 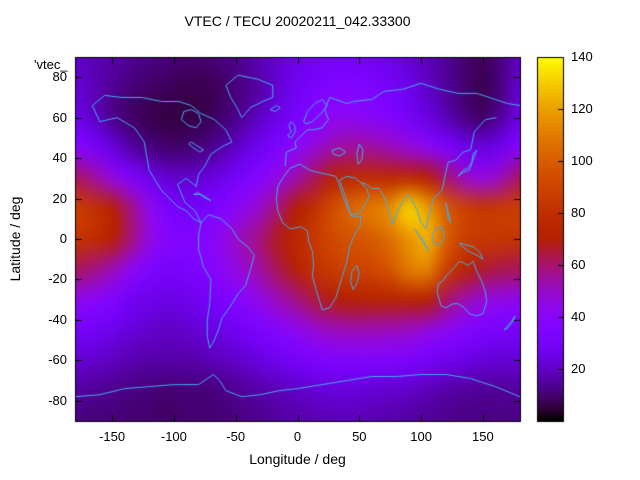 I want to click on colorbar-tick-label: 20, so click(x=578, y=368).